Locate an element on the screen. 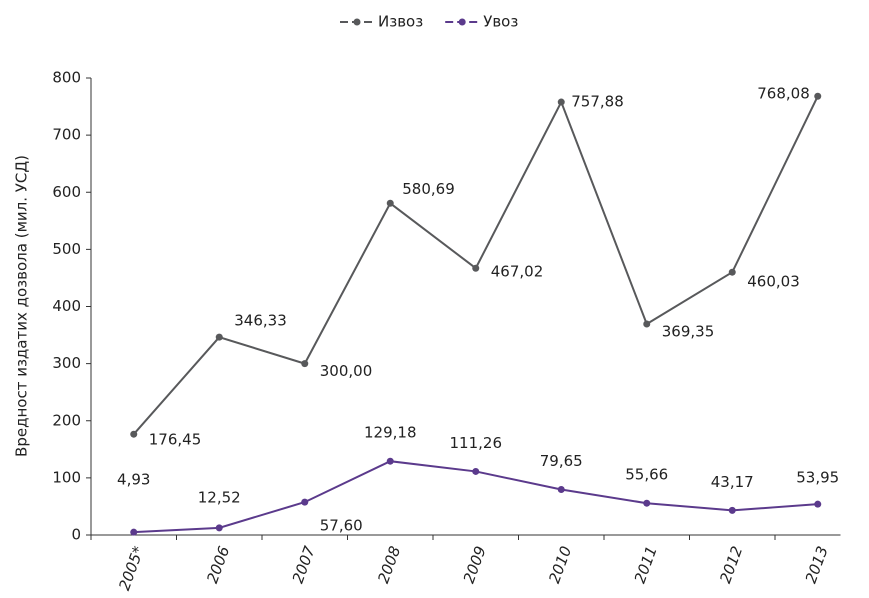 This screenshot has width=869, height=598. y-tick-label: 100 is located at coordinates (66, 477).